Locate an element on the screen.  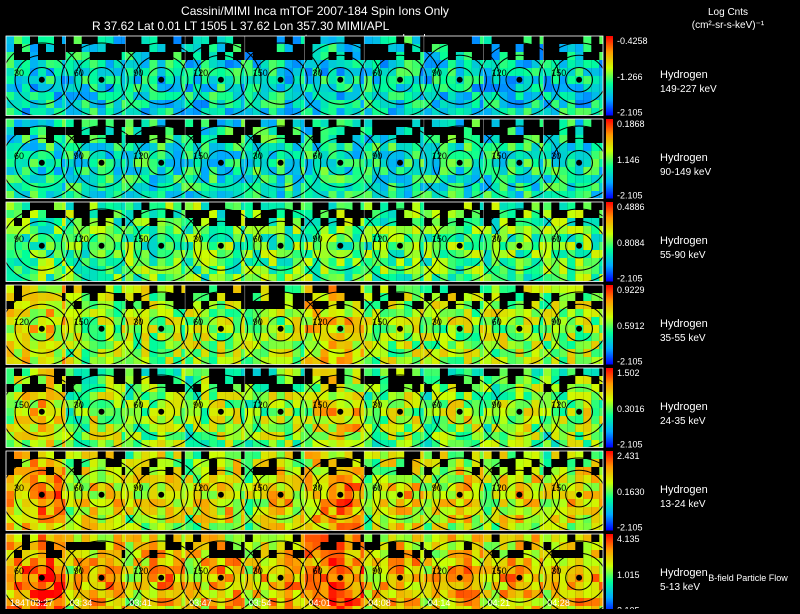
colorbar-min: -2.105 is located at coordinates (630, 528).